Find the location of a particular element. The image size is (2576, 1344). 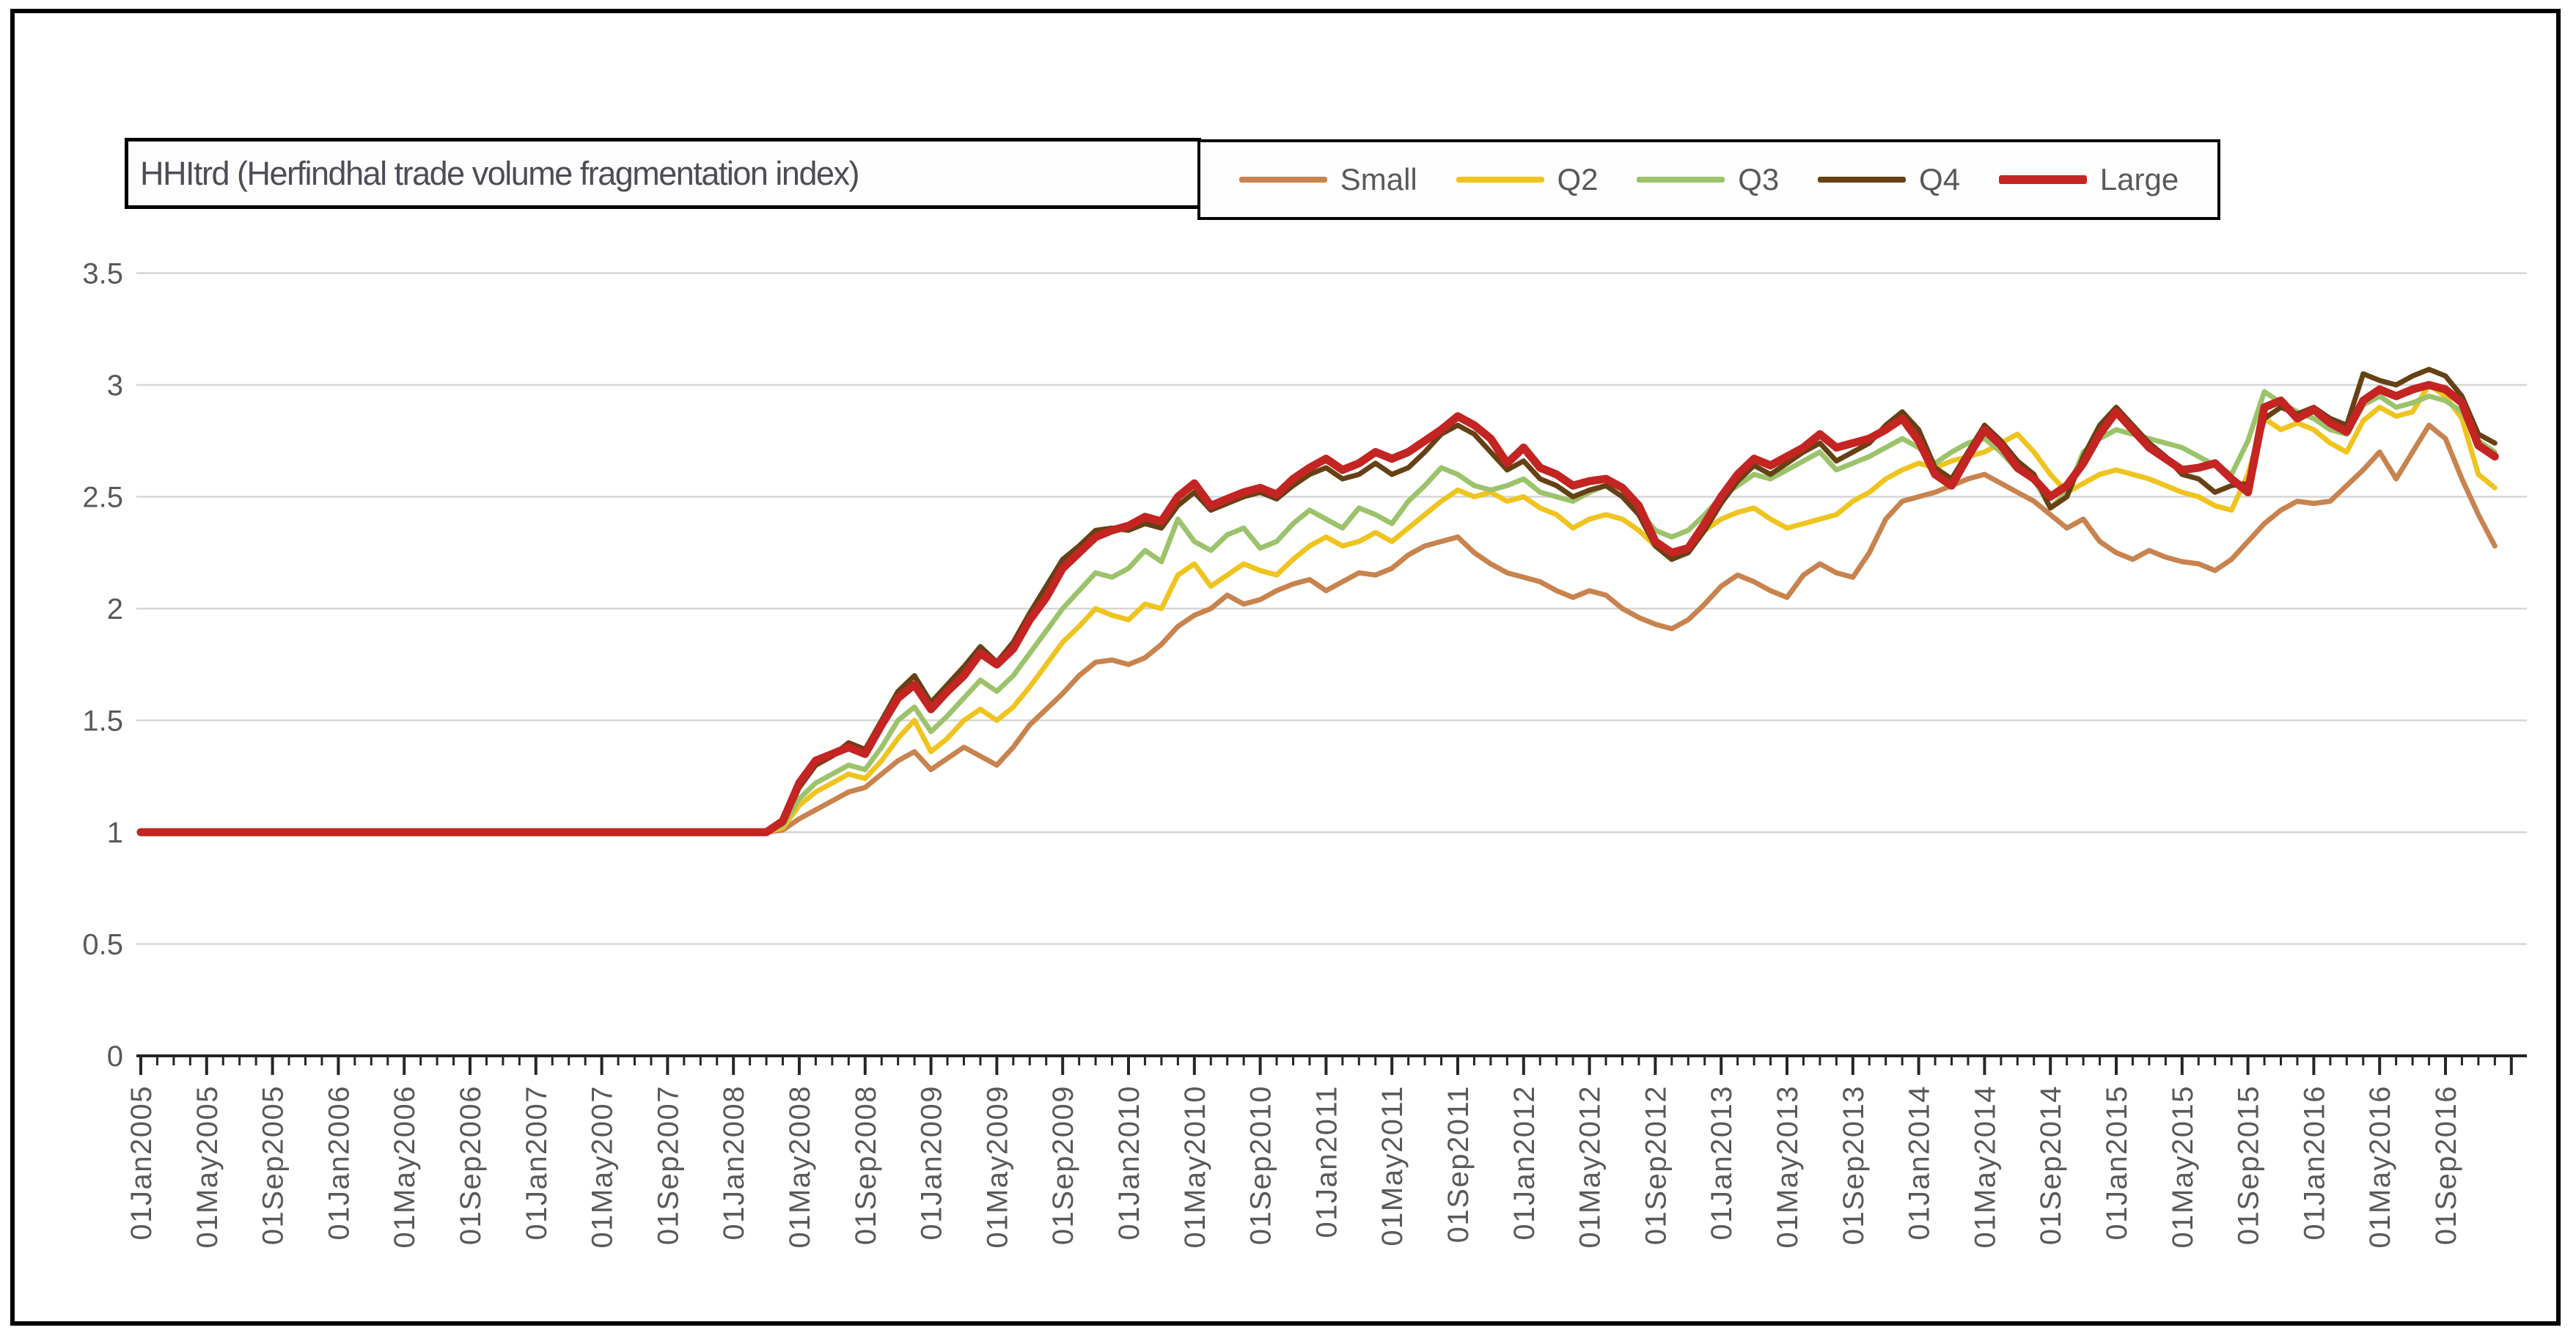

legend-swatch-large is located at coordinates (2043, 179).